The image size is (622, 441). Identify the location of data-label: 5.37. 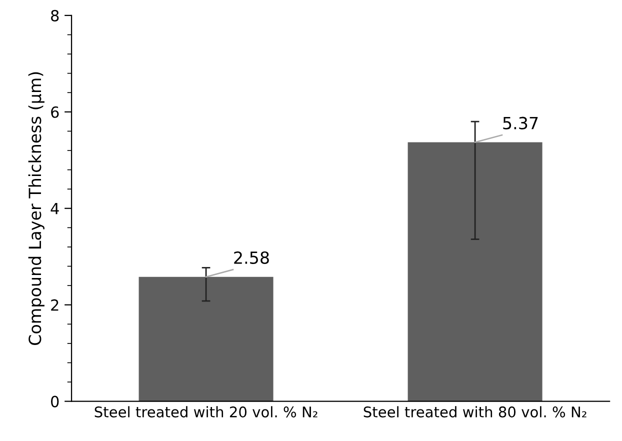
(520, 123).